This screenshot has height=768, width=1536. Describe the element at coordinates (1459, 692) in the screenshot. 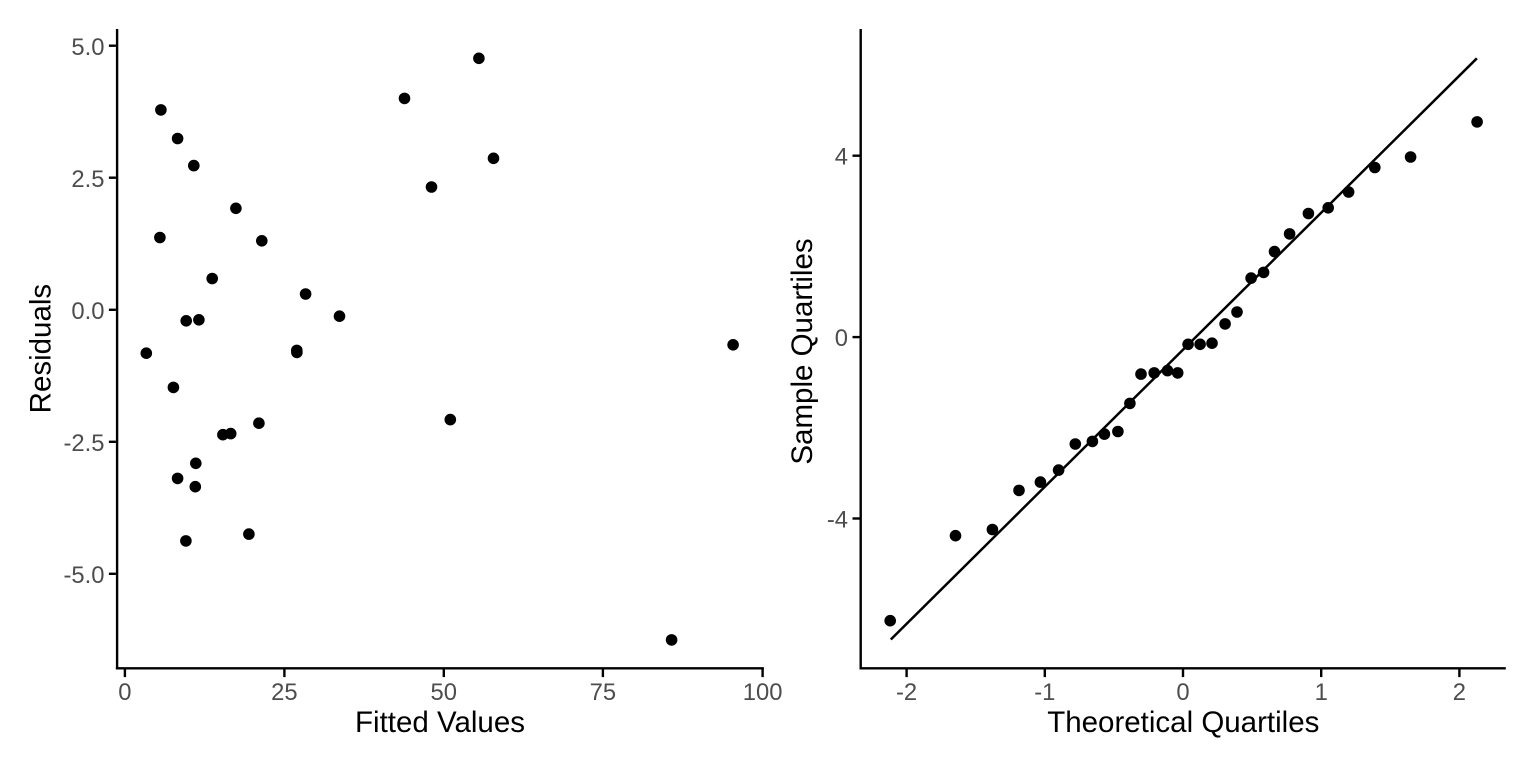

I see `svg-text: 2` at that location.